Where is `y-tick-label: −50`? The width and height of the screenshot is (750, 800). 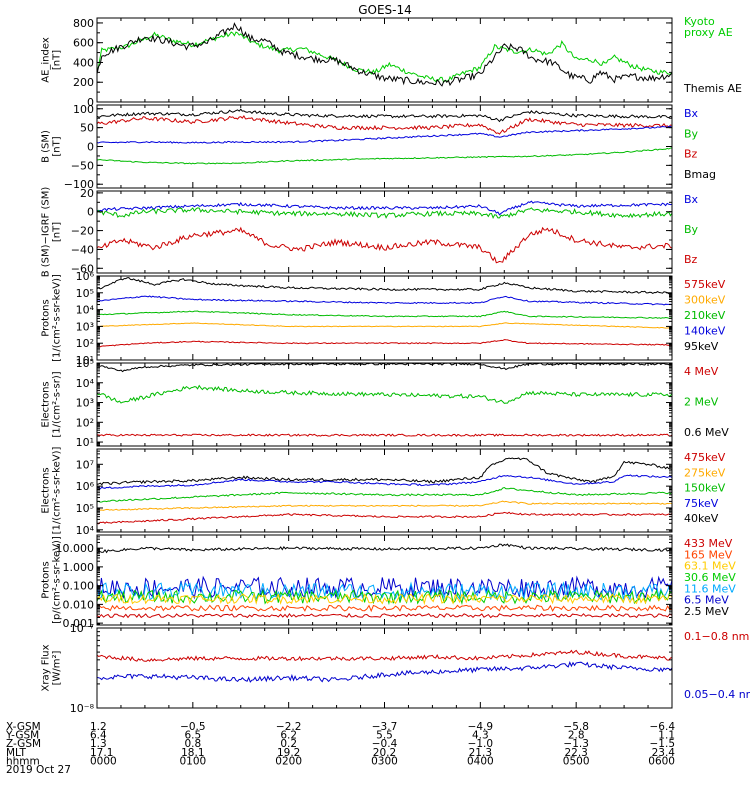
y-tick-label: −50 is located at coordinates (82, 165).